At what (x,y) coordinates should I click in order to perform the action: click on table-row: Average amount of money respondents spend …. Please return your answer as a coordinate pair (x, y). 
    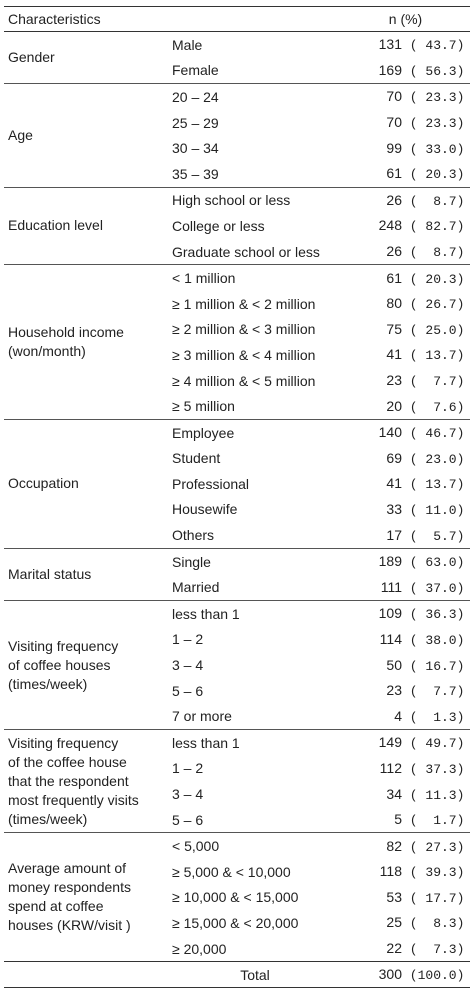
    Looking at the image, I should click on (237, 897).